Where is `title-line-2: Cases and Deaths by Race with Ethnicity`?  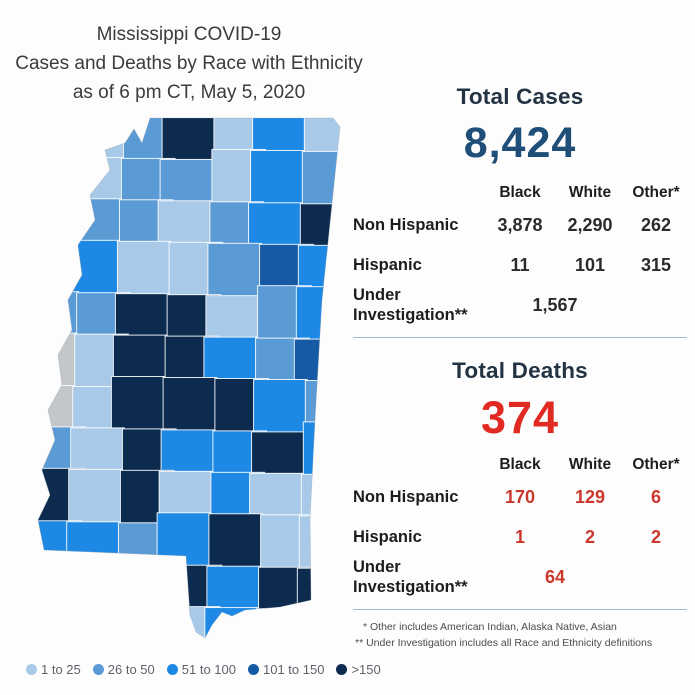 title-line-2: Cases and Deaths by Race with Ethnicity is located at coordinates (189, 63).